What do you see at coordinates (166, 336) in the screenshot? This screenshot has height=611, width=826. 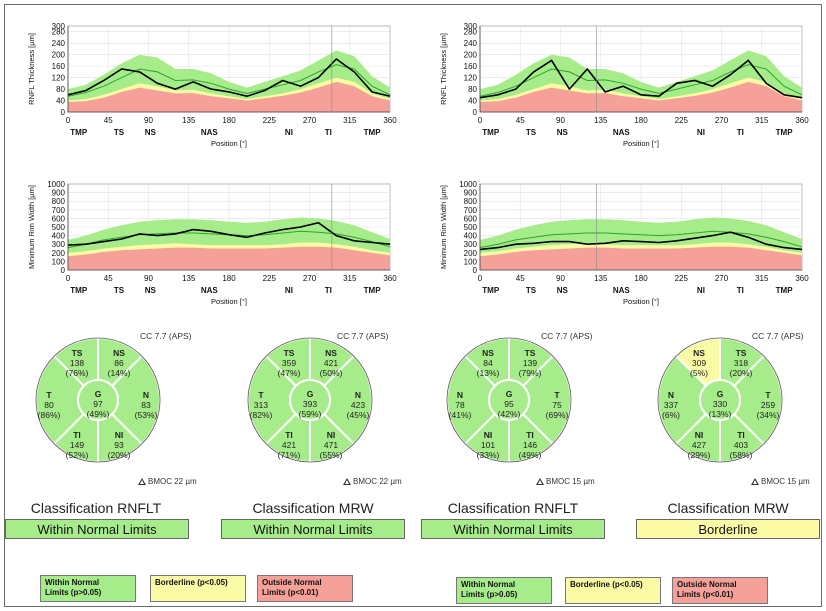 I see `cc-label-1: CC 7.7 (APS)` at bounding box center [166, 336].